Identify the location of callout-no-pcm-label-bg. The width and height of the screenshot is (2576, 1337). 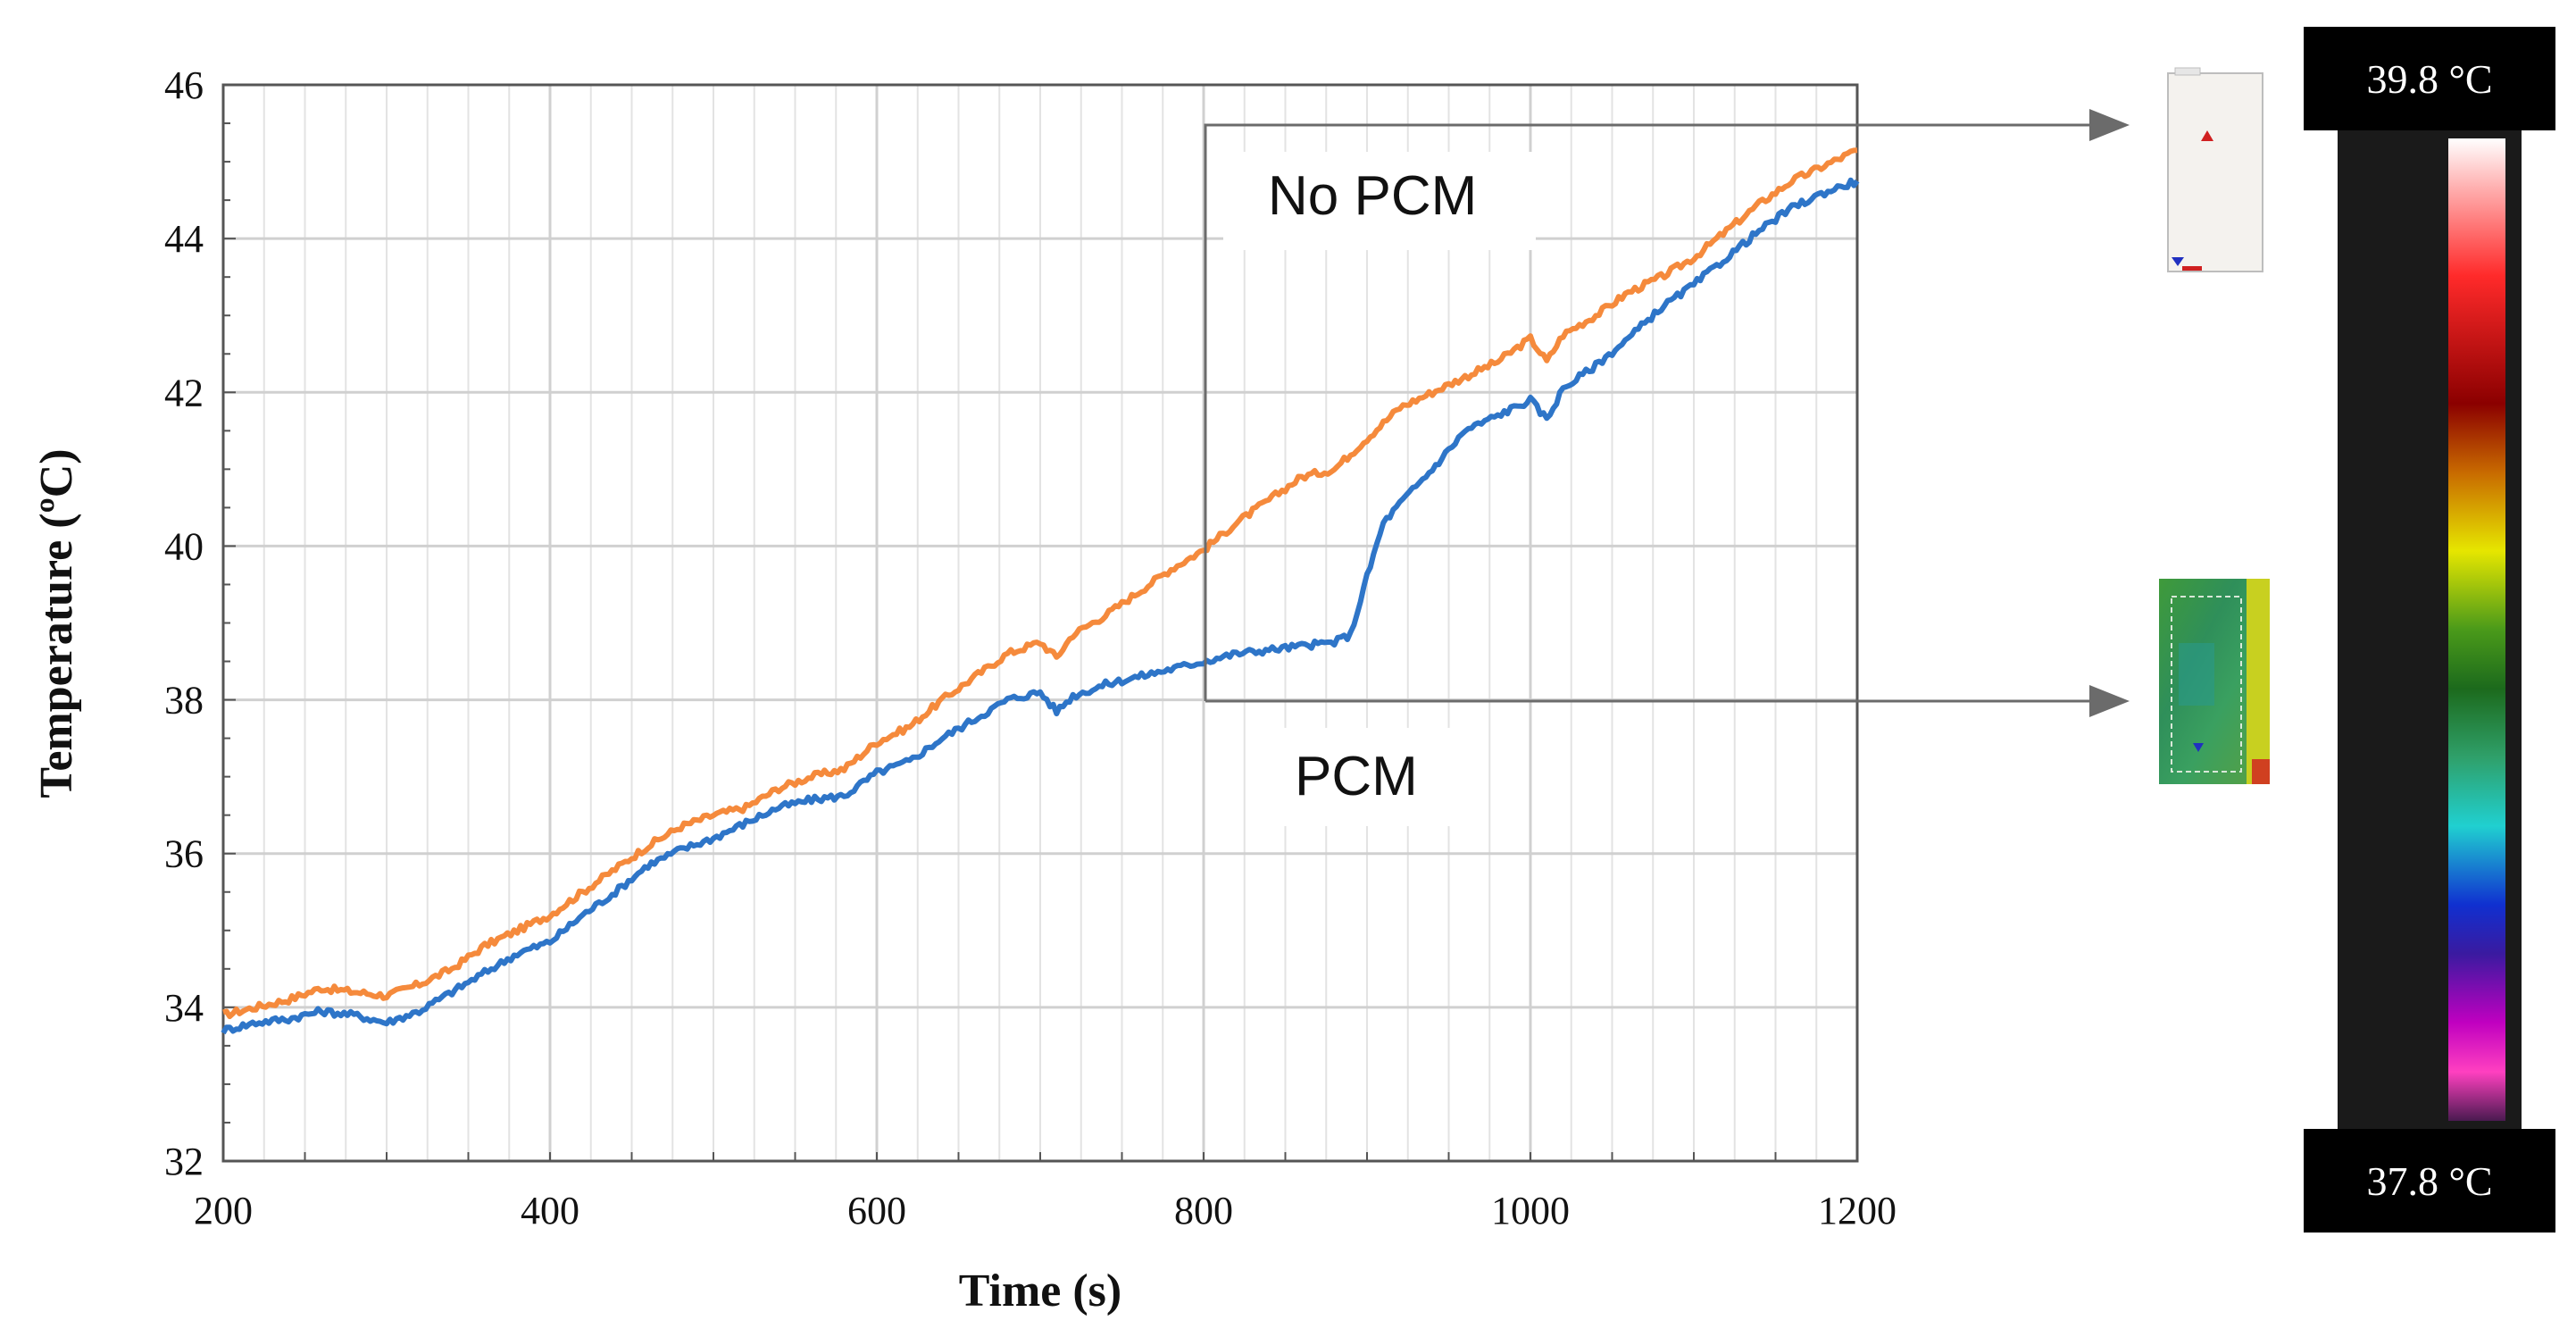
(1379, 201).